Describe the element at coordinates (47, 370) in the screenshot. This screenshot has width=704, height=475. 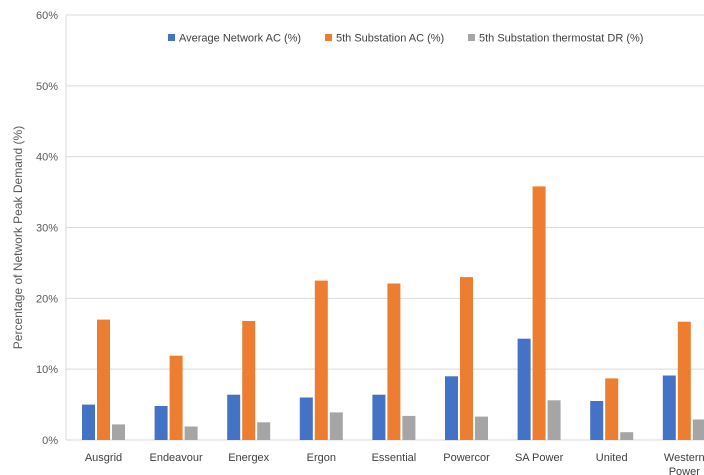
I see `y-tick-label: 10%` at that location.